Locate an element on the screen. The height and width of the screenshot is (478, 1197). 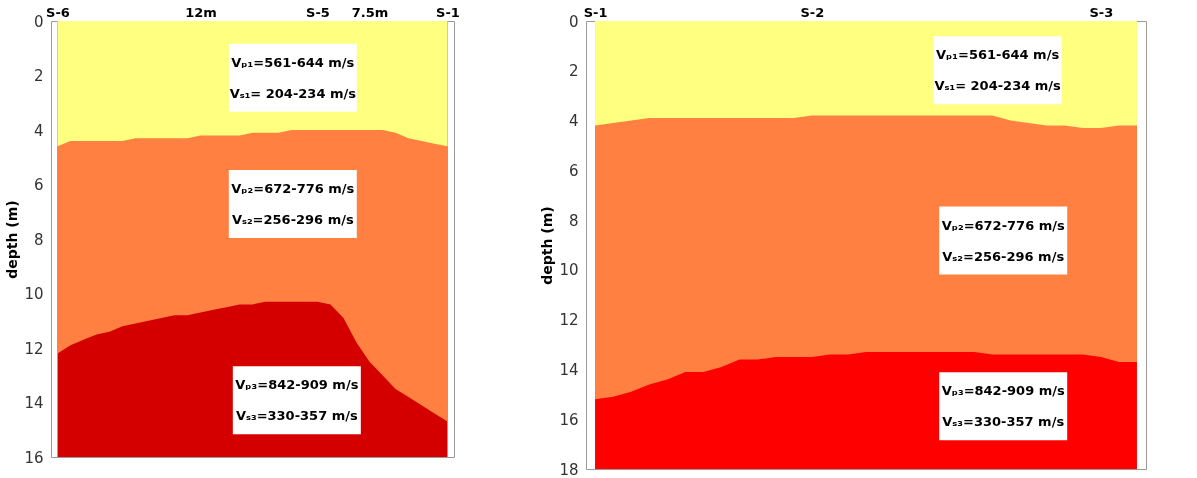
x-tick-label: 12m is located at coordinates (201, 12).